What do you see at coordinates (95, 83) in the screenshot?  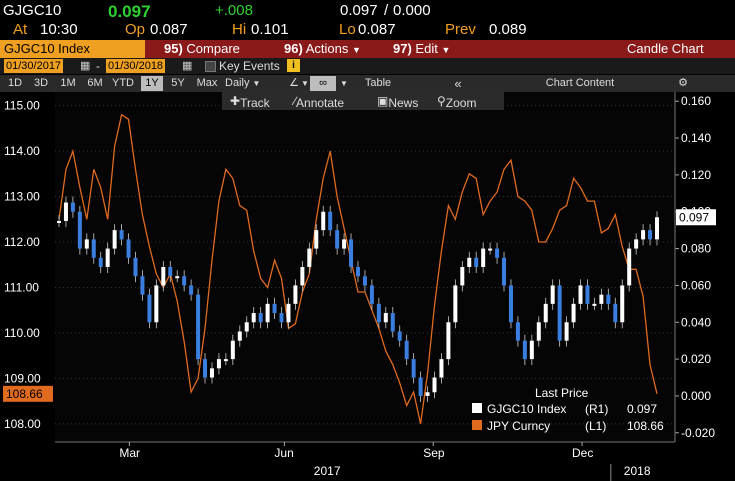 I see `range-6m: 6M` at bounding box center [95, 83].